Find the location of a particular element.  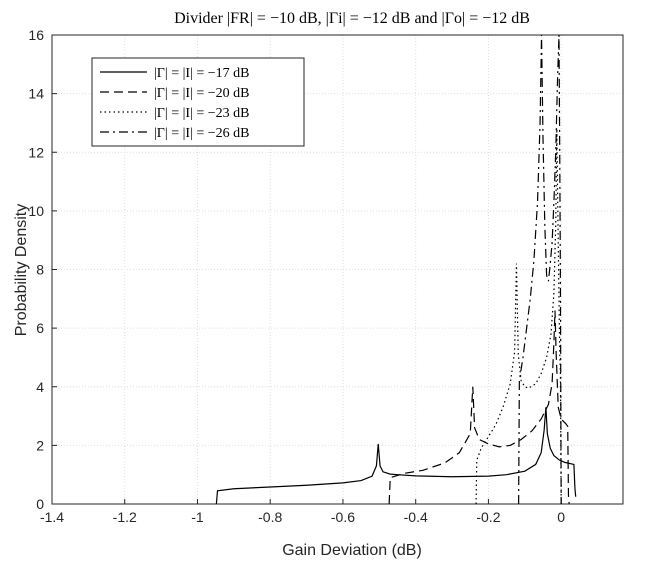

x-tick-label: -0.2 is located at coordinates (488, 517).